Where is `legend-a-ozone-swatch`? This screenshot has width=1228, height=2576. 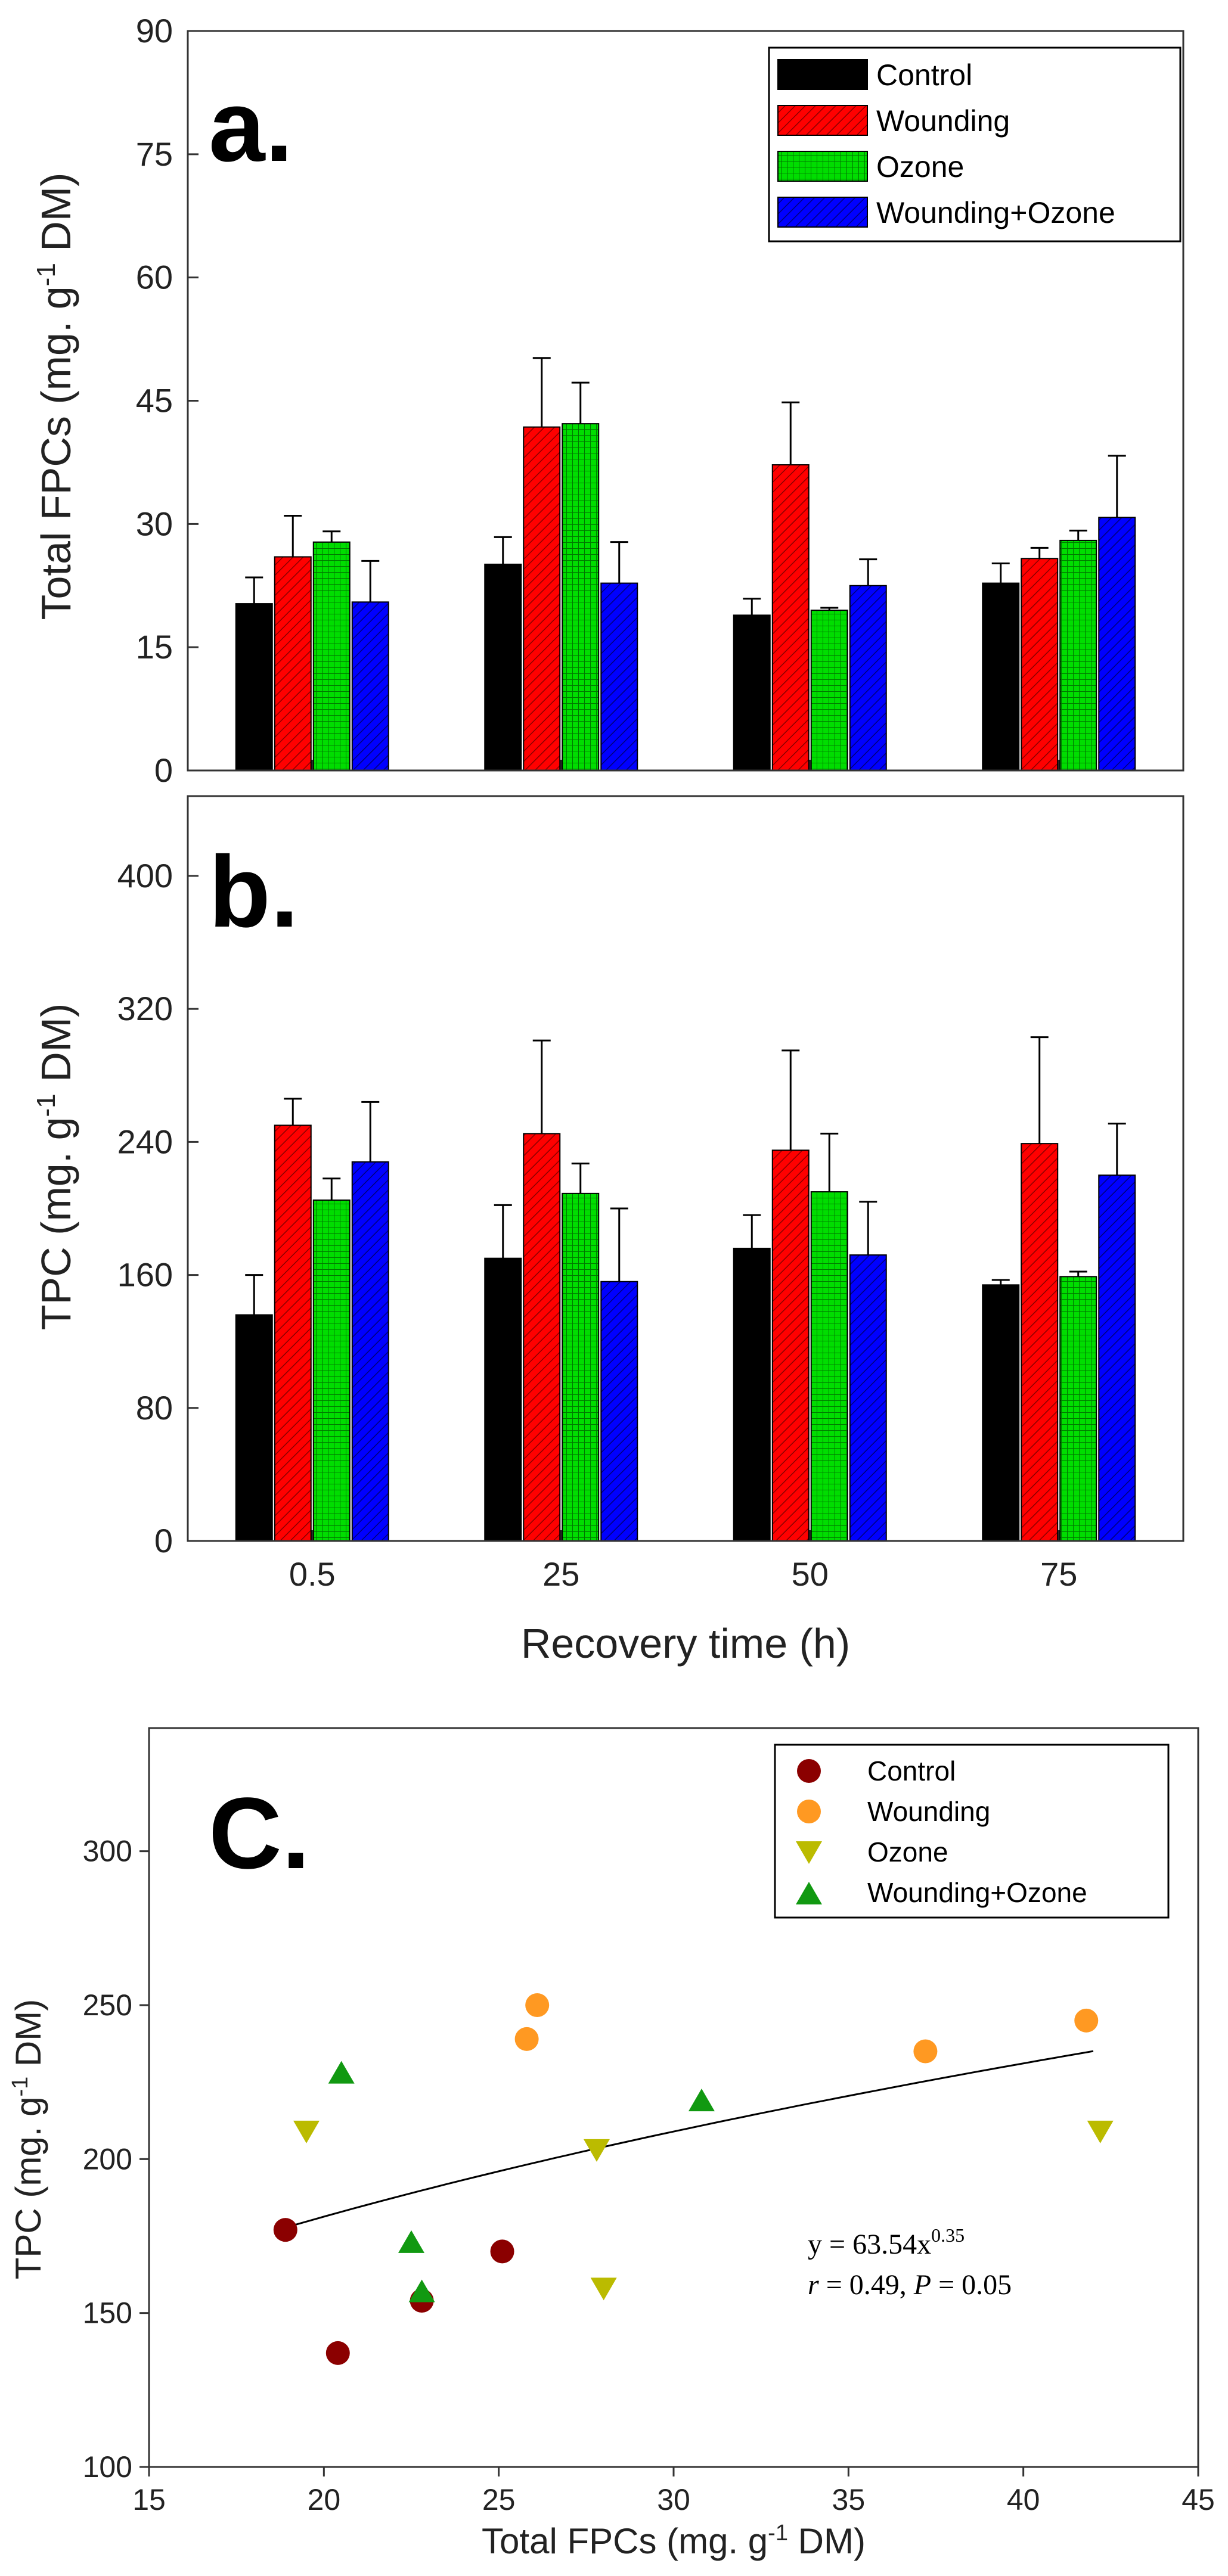
legend-a-ozone-swatch is located at coordinates (822, 166).